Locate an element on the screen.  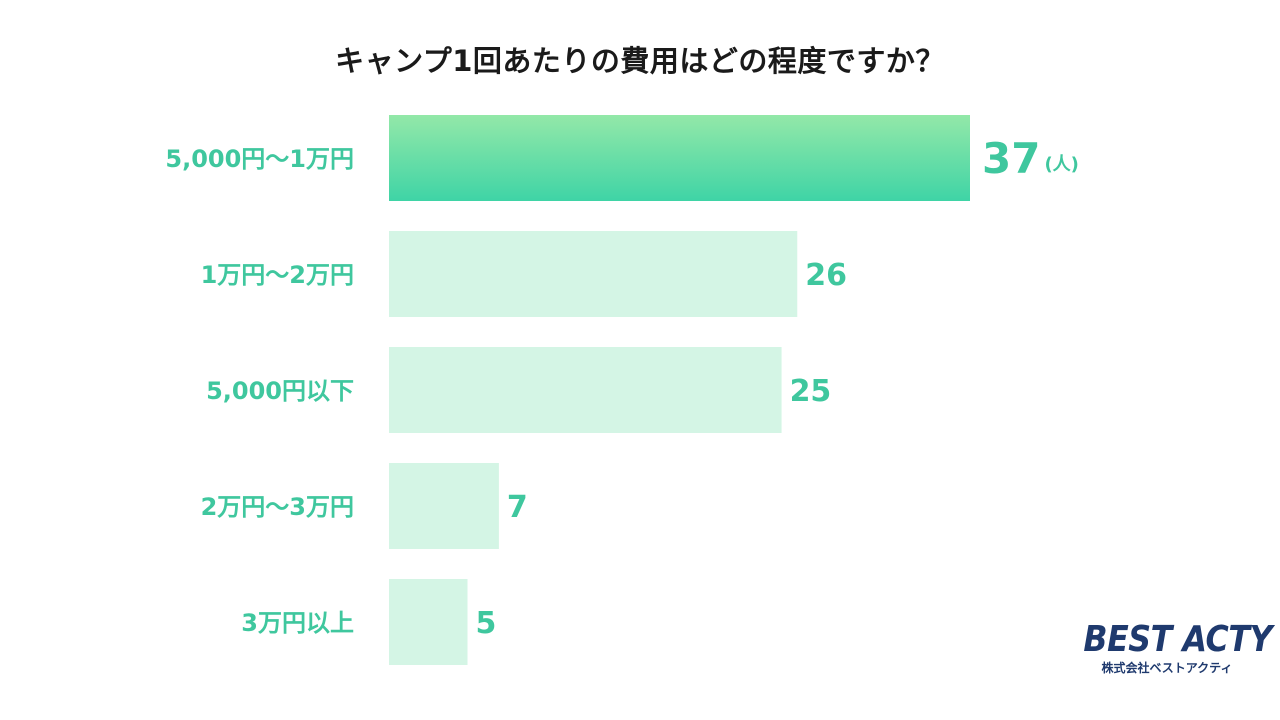
chart-title: キャンプ1回あたりの費用はどの程度ですか？ is located at coordinates (640, 61).